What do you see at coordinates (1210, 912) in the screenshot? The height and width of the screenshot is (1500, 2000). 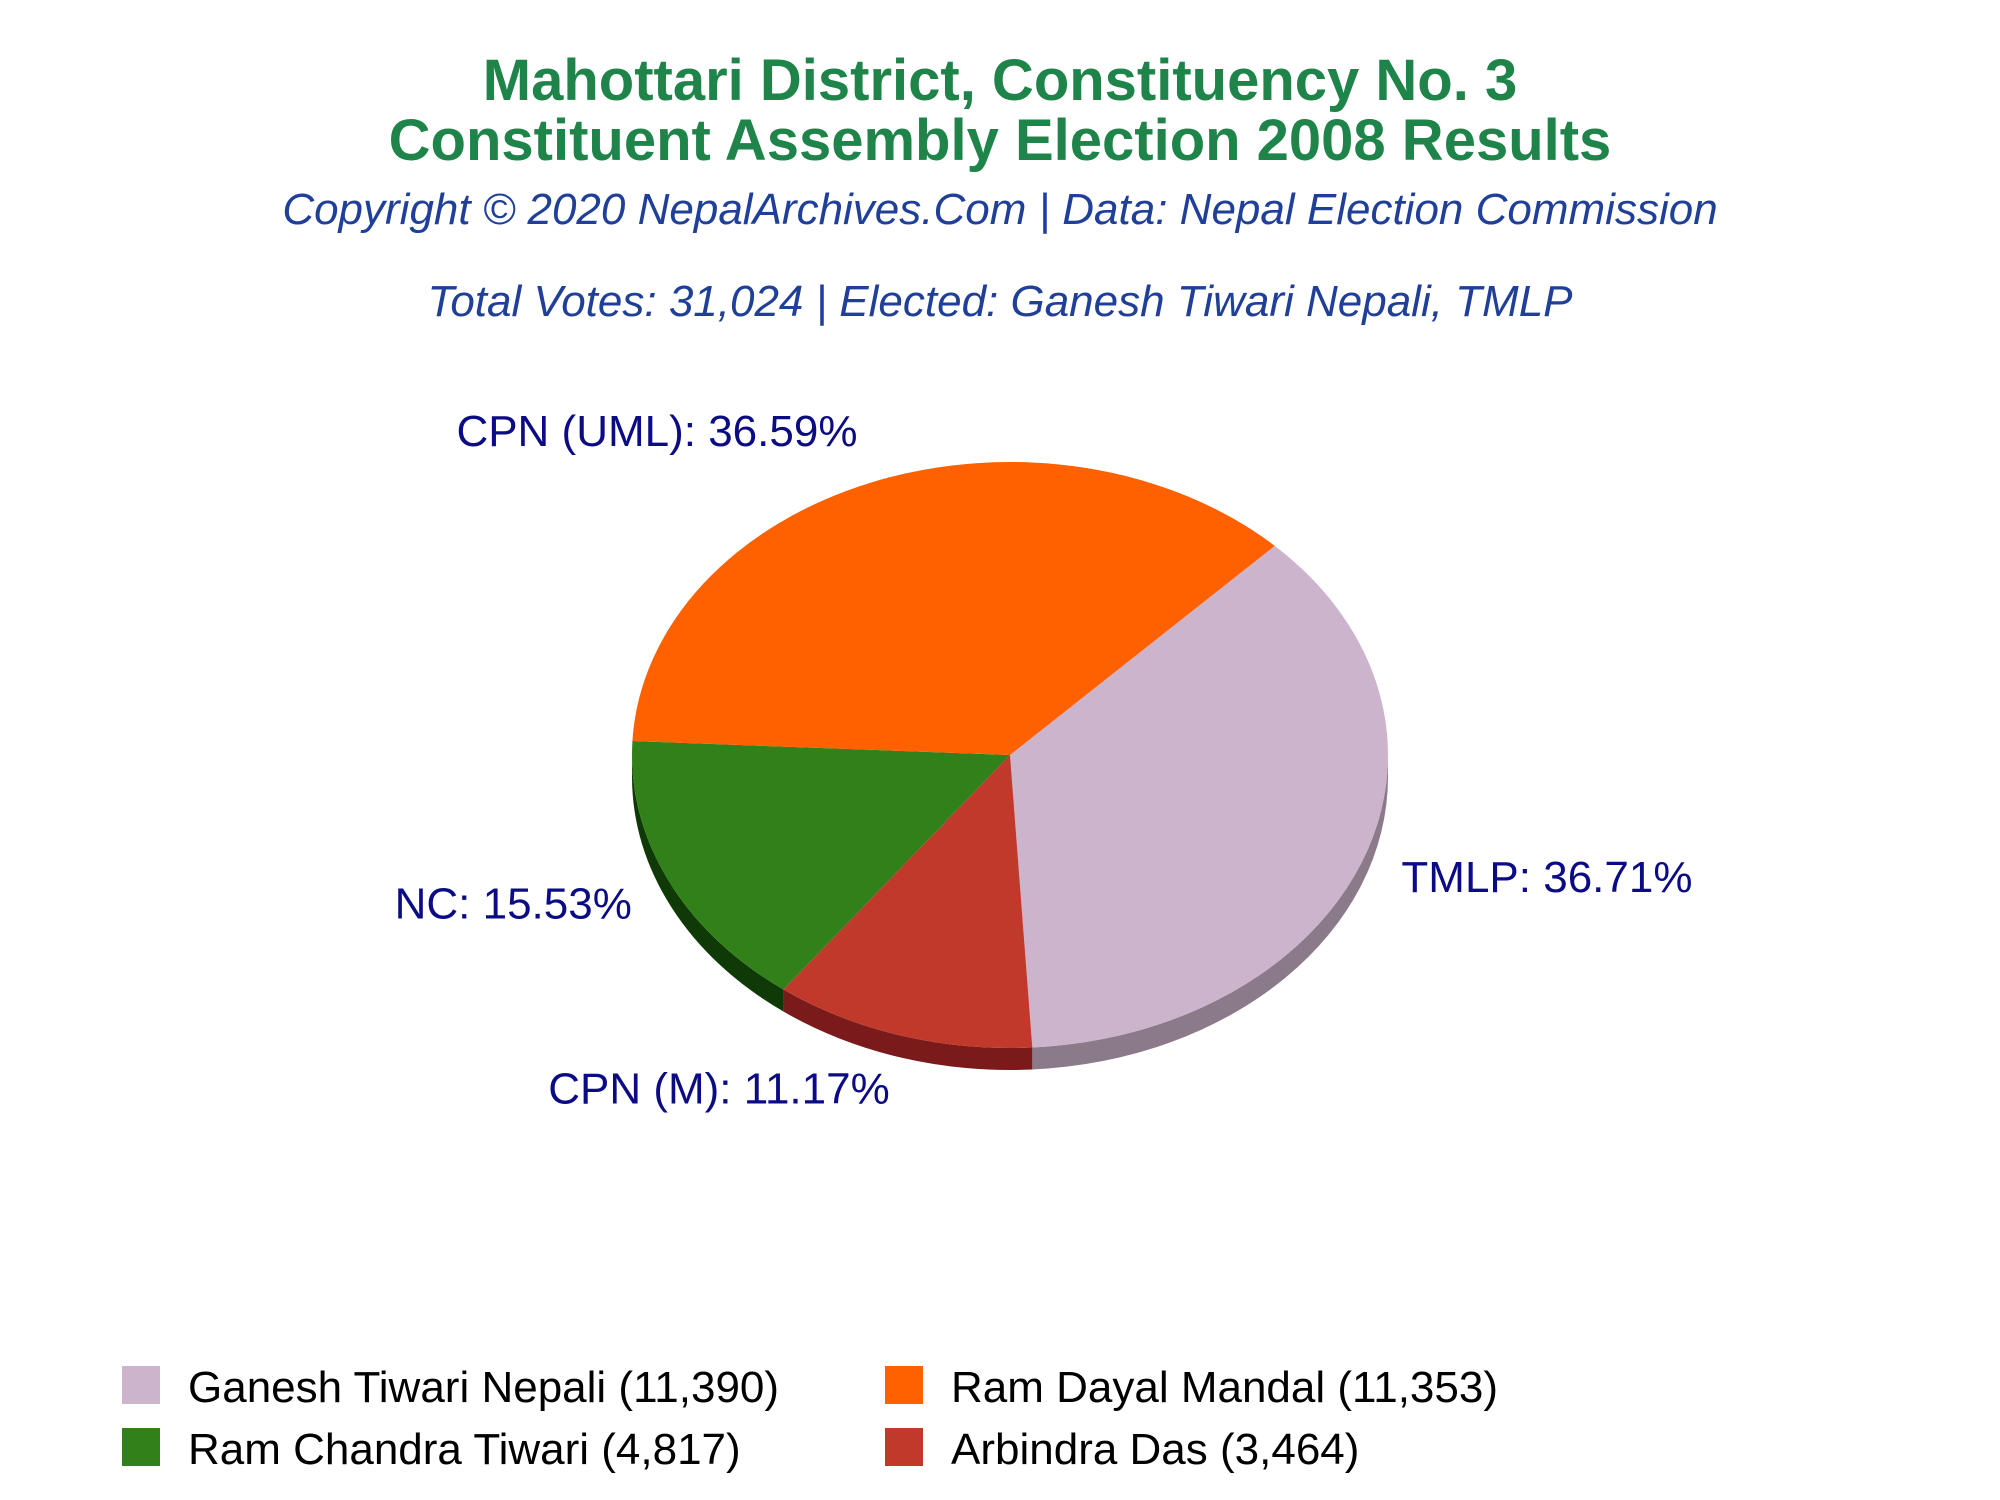 I see `pie-side-tmlp` at bounding box center [1210, 912].